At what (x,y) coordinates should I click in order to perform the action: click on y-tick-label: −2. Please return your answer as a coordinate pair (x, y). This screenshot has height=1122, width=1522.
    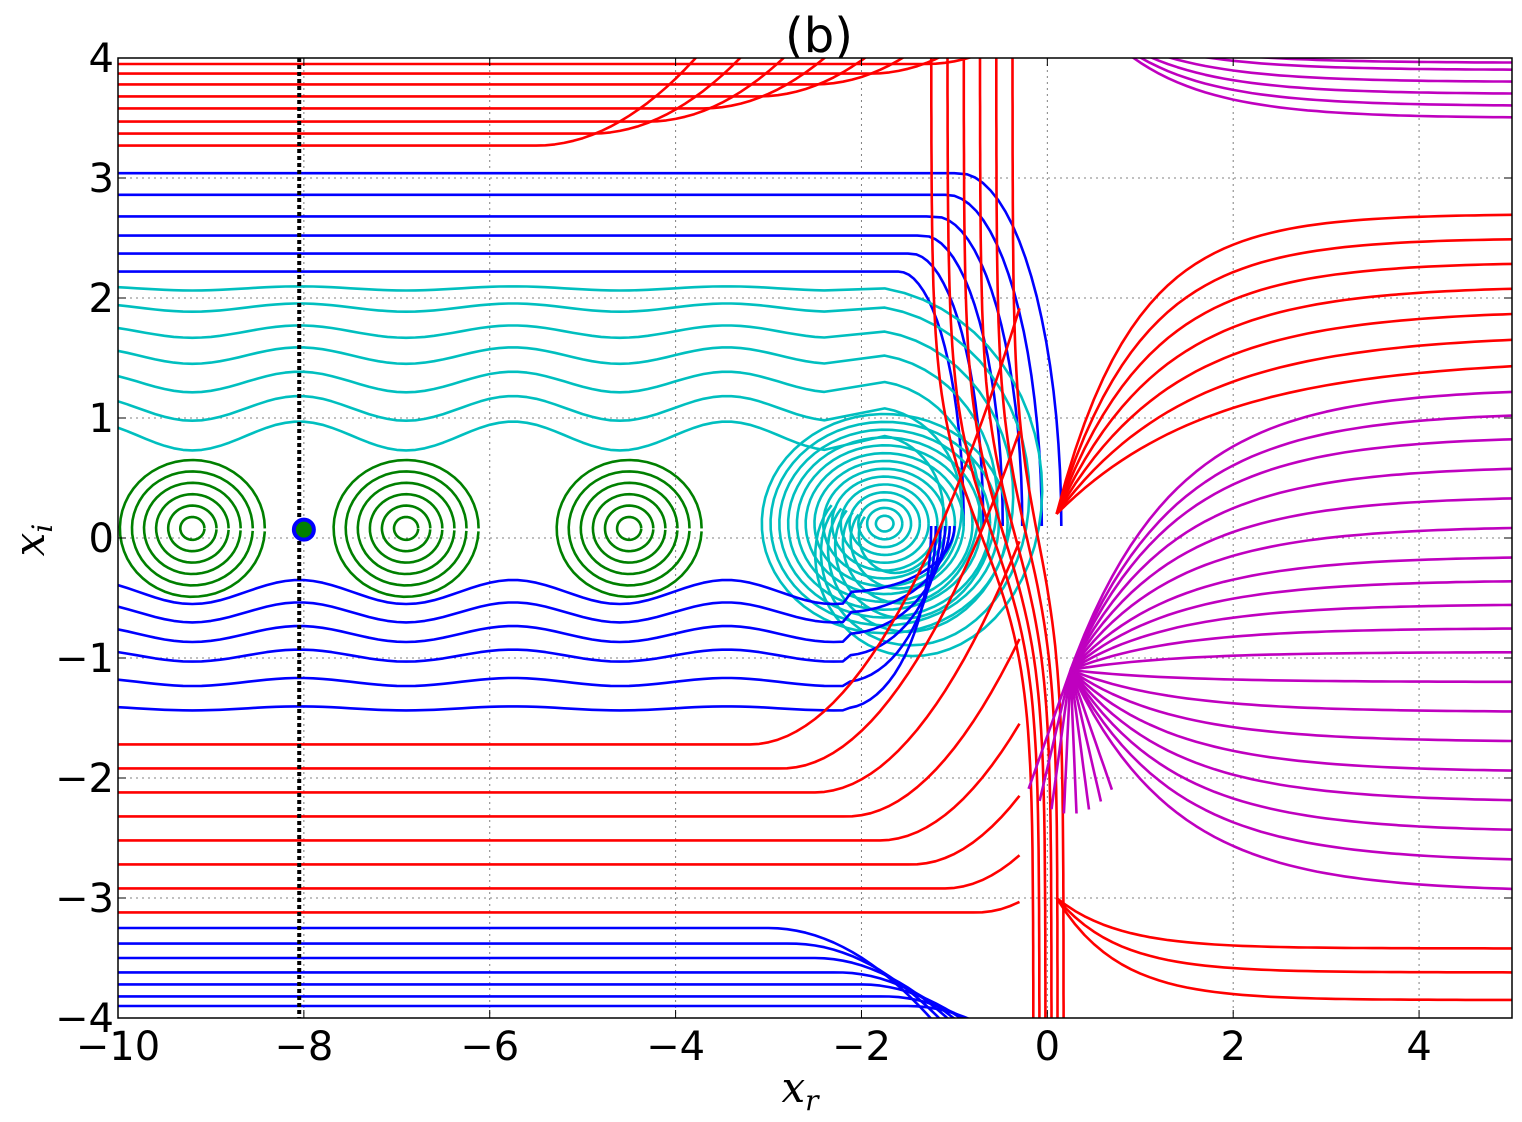
    Looking at the image, I should click on (84, 779).